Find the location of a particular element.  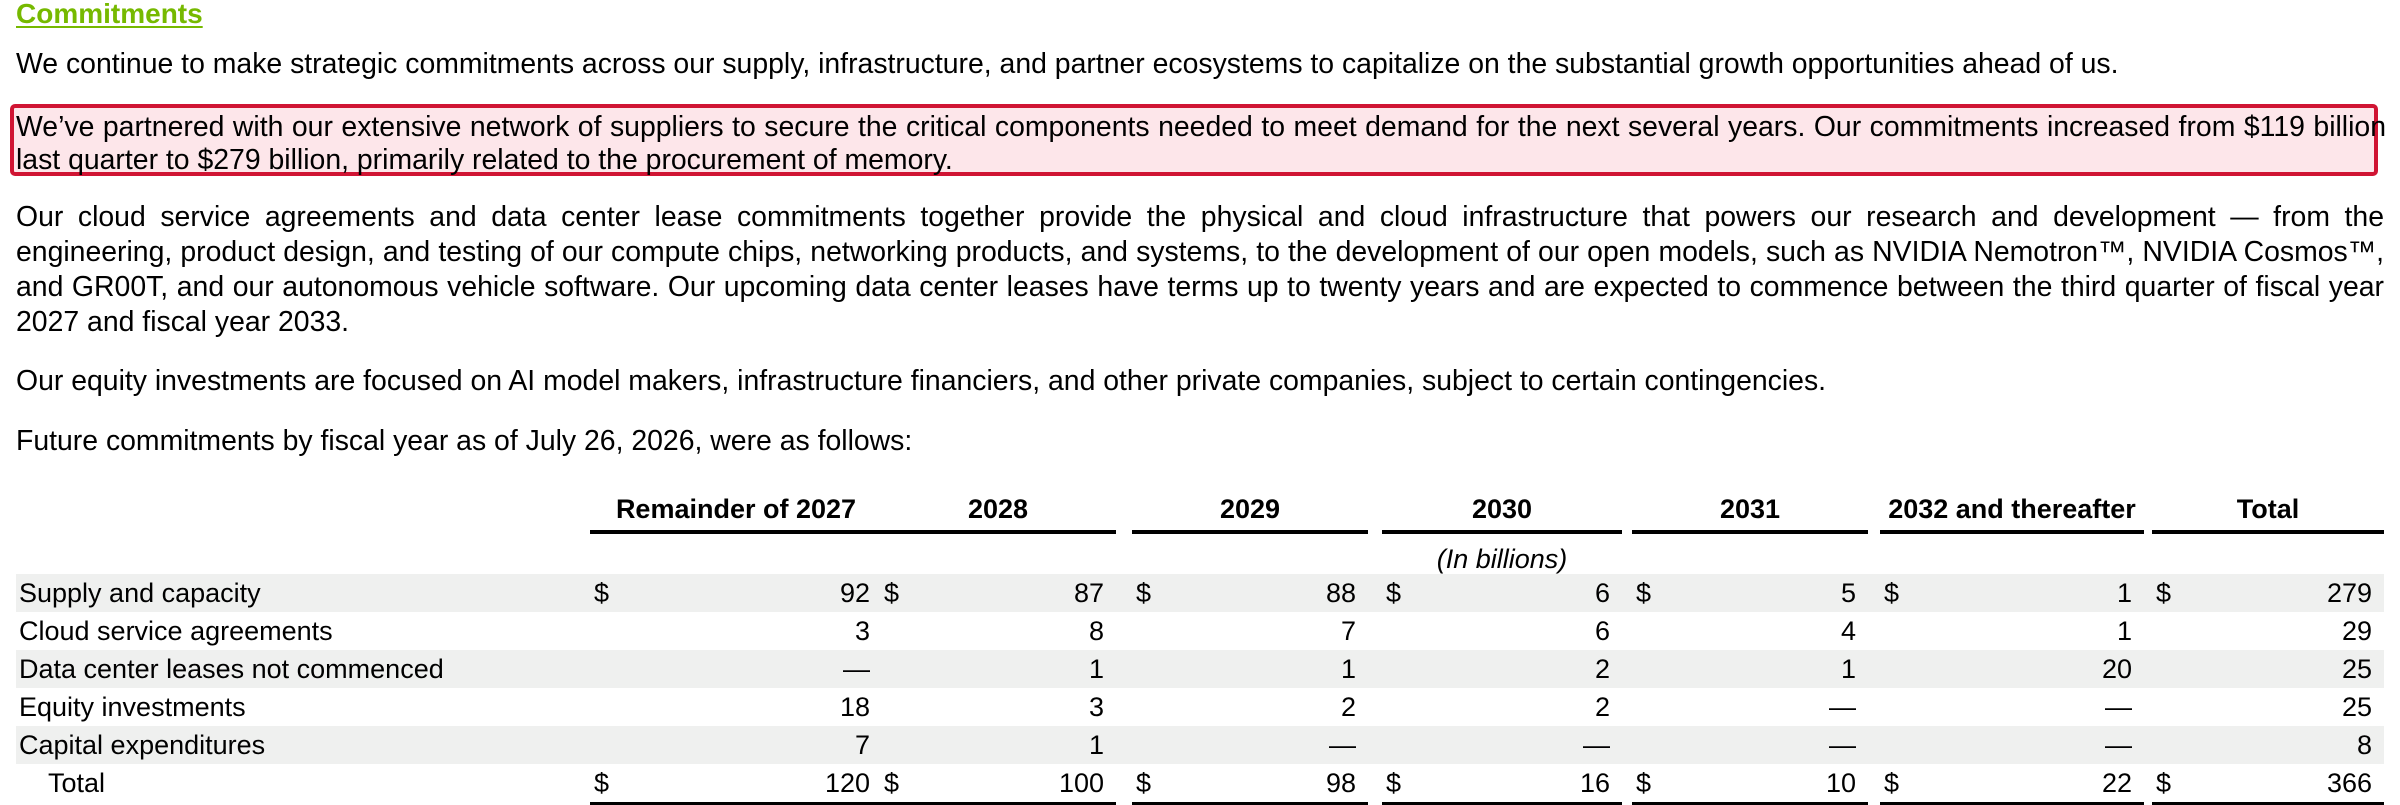

cell-value: 16 is located at coordinates (1594, 783).